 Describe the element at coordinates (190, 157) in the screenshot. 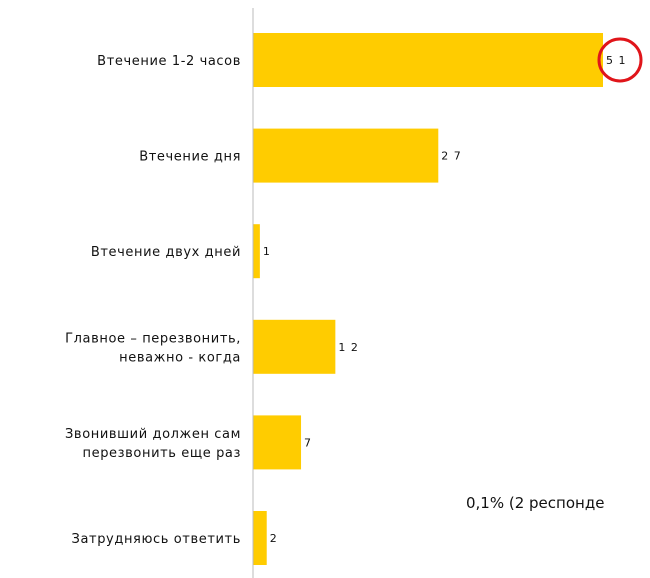

I see `category-label: Втечение дня` at that location.